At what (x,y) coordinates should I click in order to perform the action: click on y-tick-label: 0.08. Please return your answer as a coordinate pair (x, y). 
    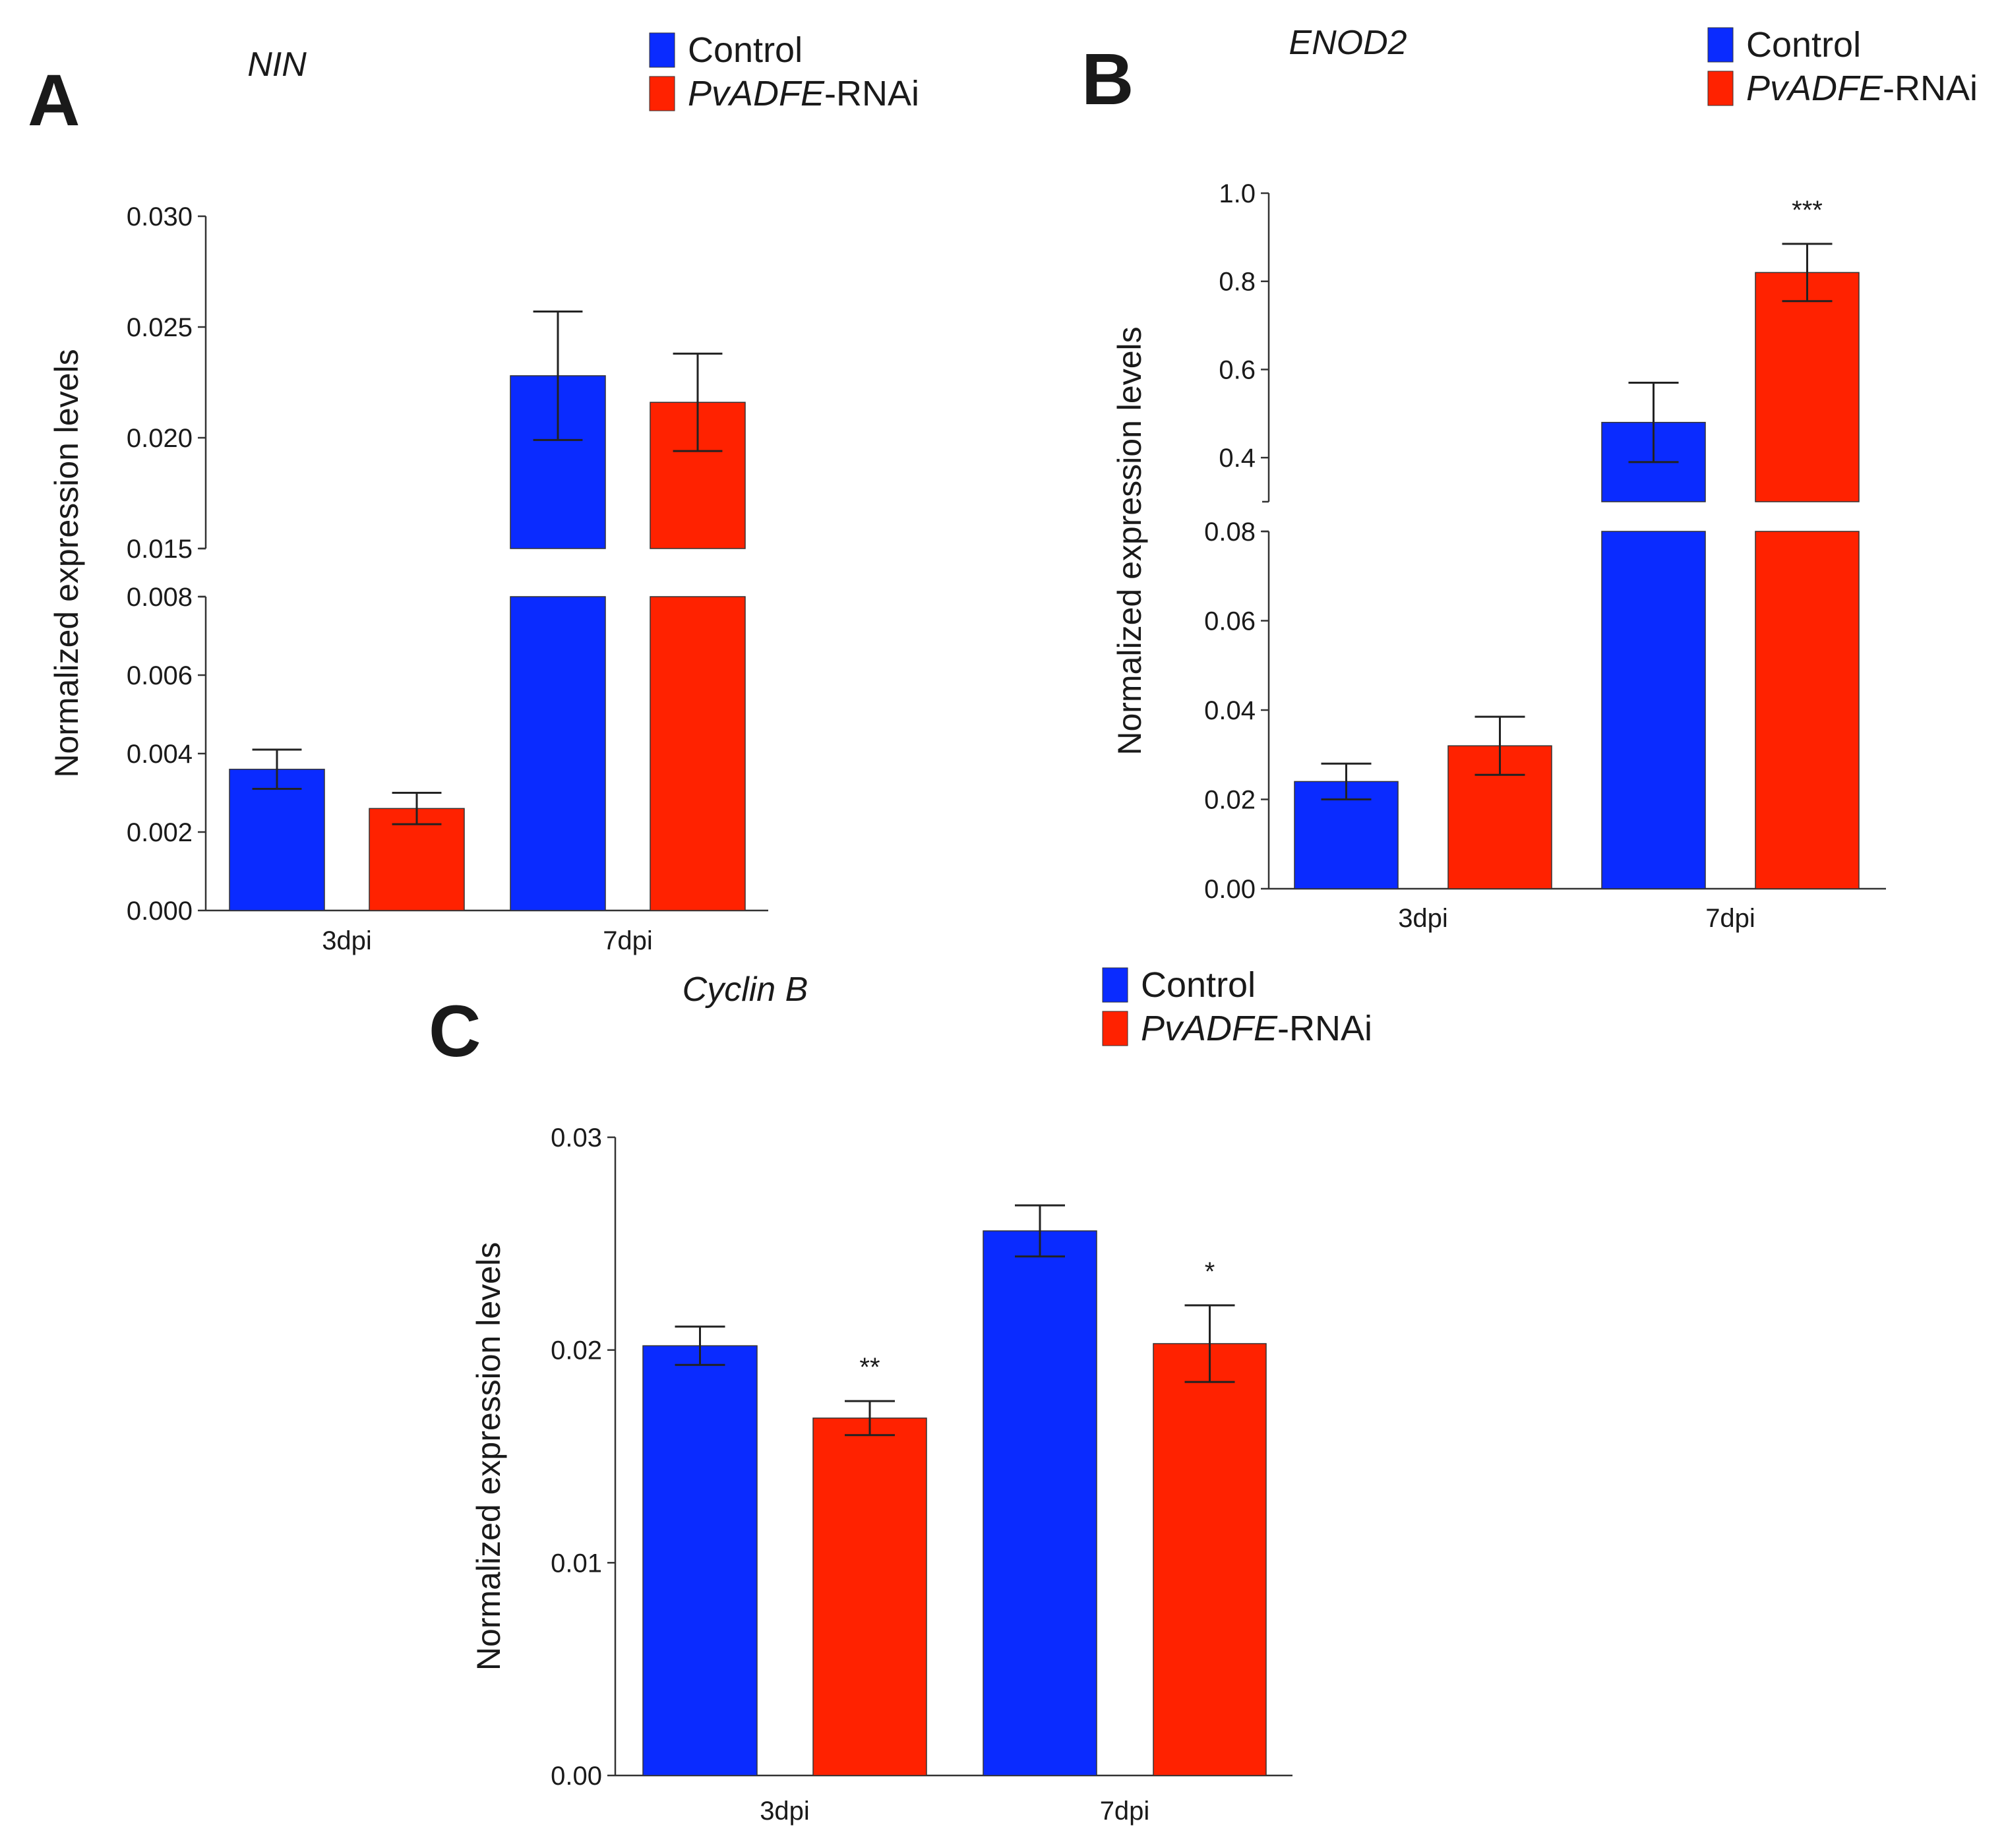
    Looking at the image, I should click on (1230, 532).